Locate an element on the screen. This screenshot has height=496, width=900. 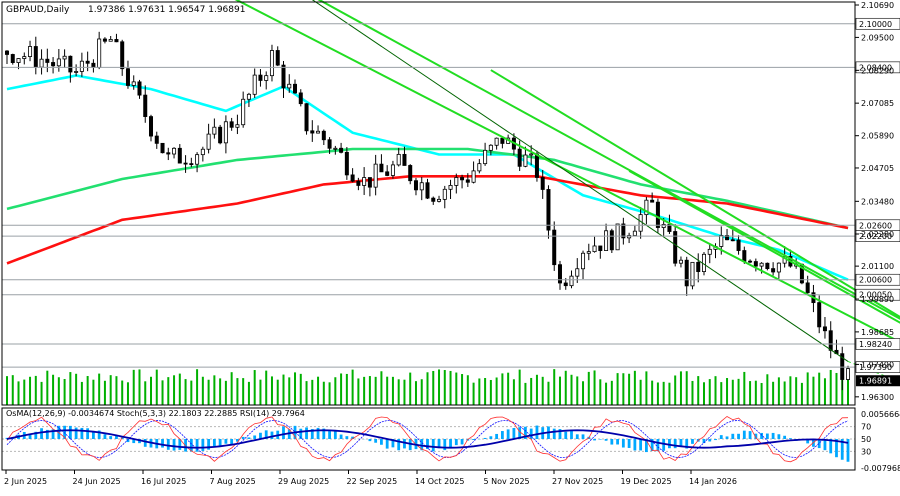
level-box is located at coordinates (877, 67).